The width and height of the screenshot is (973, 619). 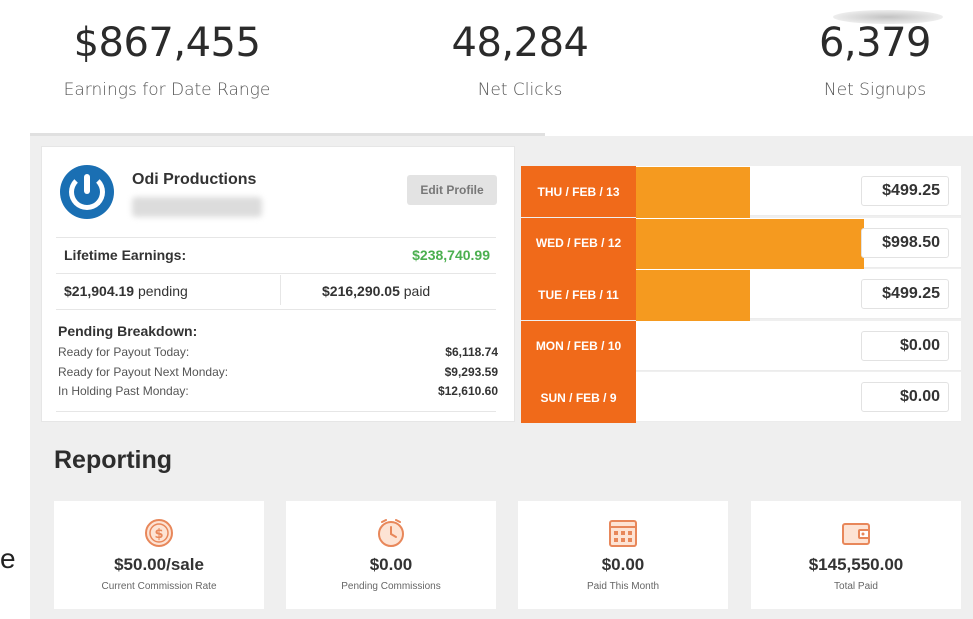 What do you see at coordinates (451, 255) in the screenshot?
I see `lifetime-earnings-value: $238,740.99` at bounding box center [451, 255].